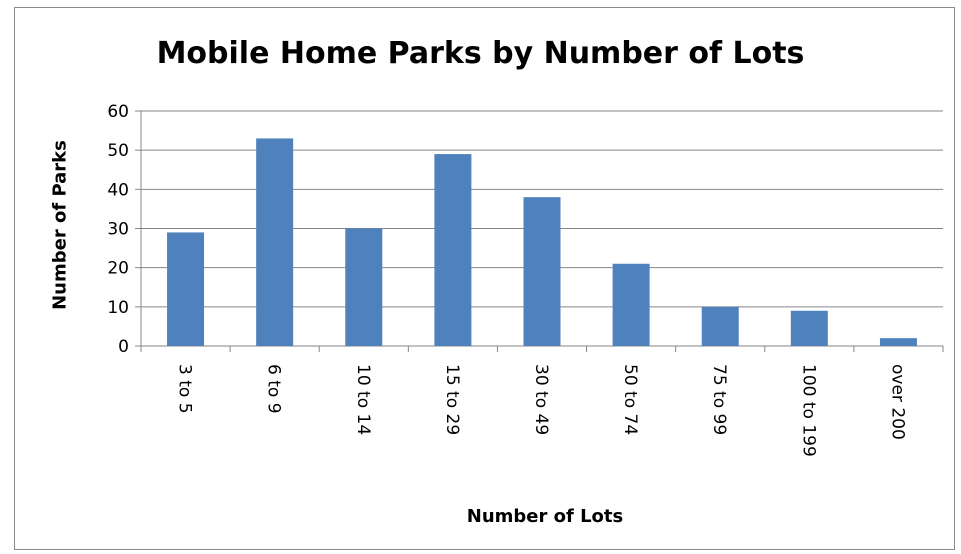  Describe the element at coordinates (118, 308) in the screenshot. I see `y-tick-label: 10` at that location.